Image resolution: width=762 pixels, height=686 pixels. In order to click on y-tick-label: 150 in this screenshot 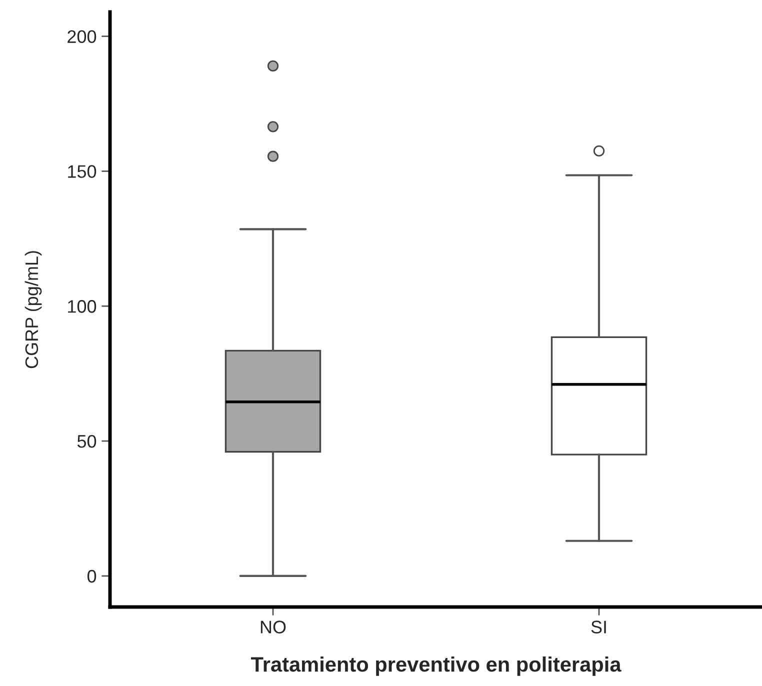, I will do `click(82, 171)`.